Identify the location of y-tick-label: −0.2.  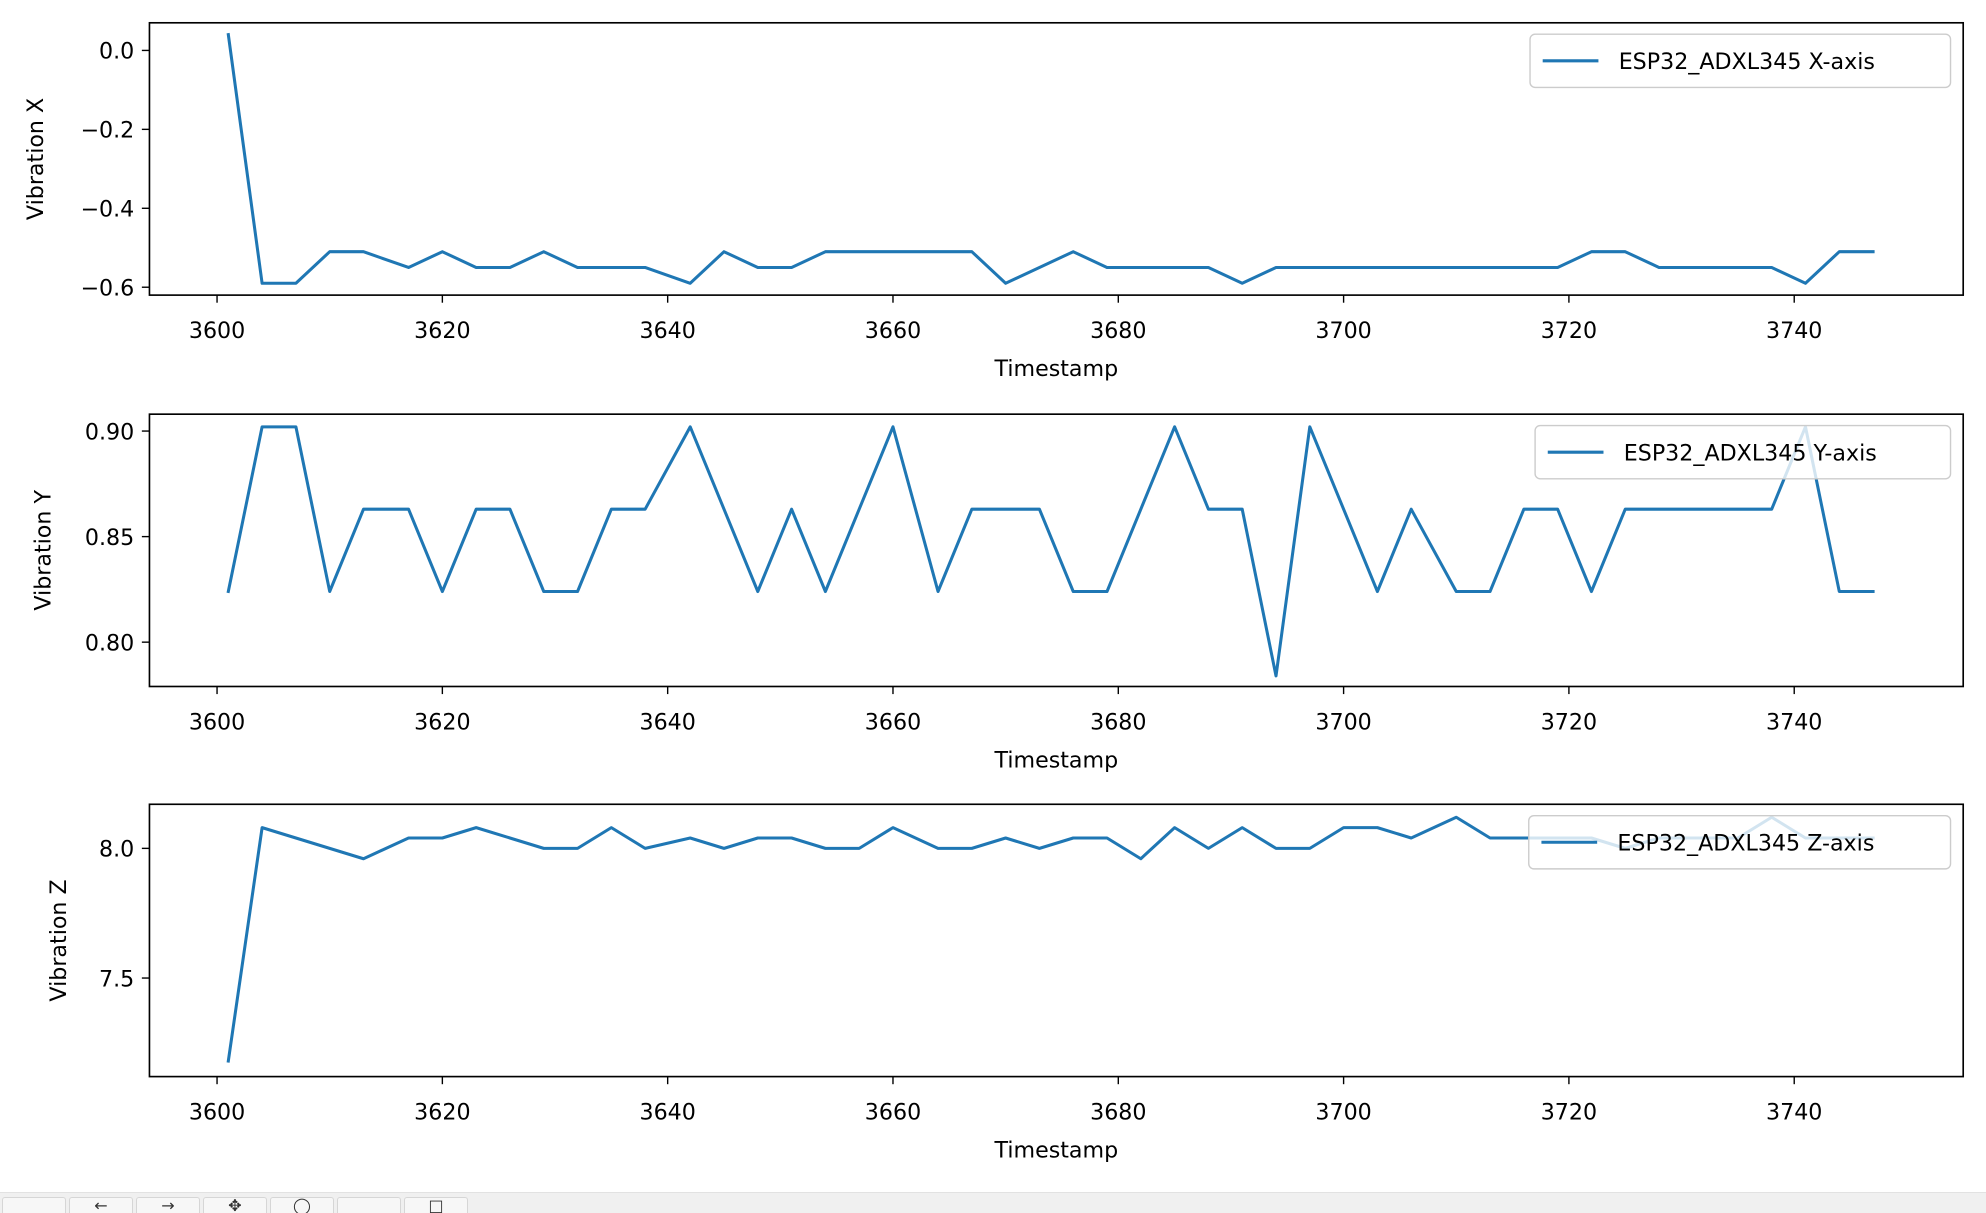
(107, 131).